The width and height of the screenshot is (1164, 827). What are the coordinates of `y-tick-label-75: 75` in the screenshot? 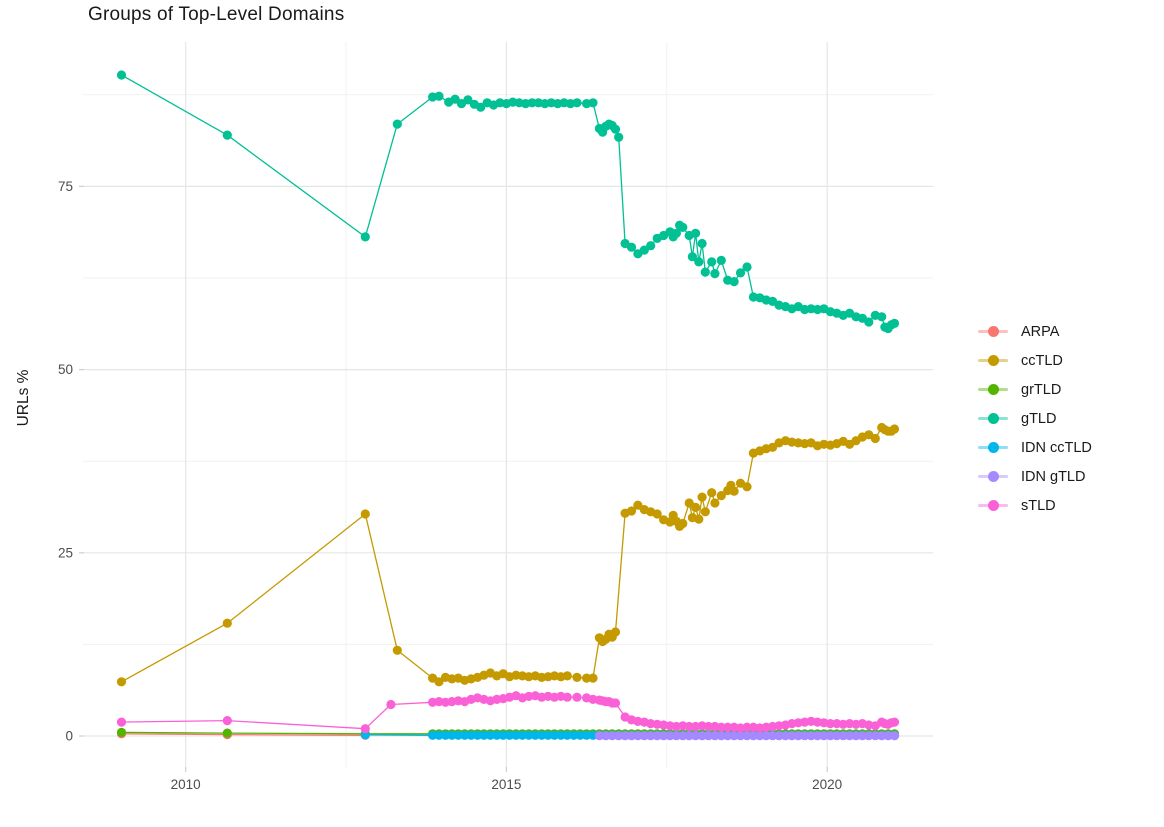 It's located at (65, 186).